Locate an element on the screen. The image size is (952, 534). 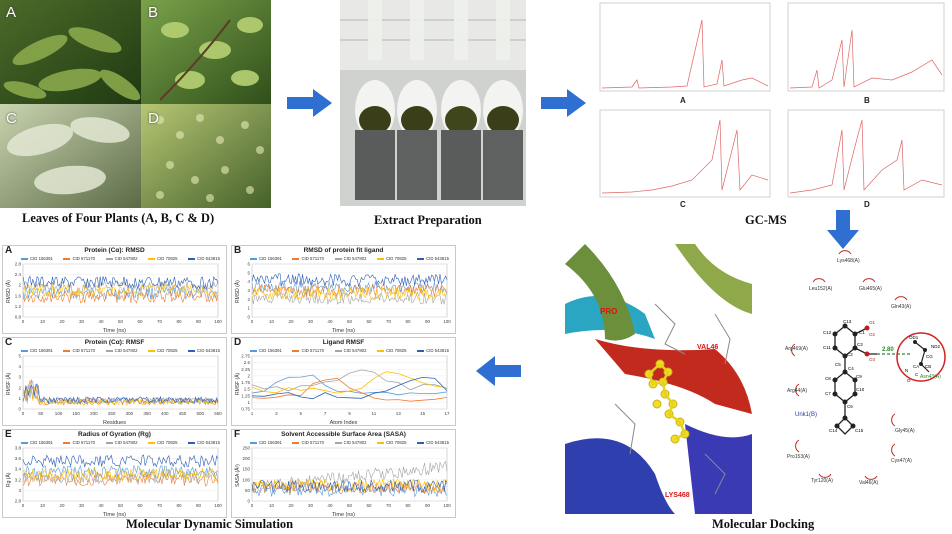
x-tick-label: 3 is located at coordinates (276, 413).